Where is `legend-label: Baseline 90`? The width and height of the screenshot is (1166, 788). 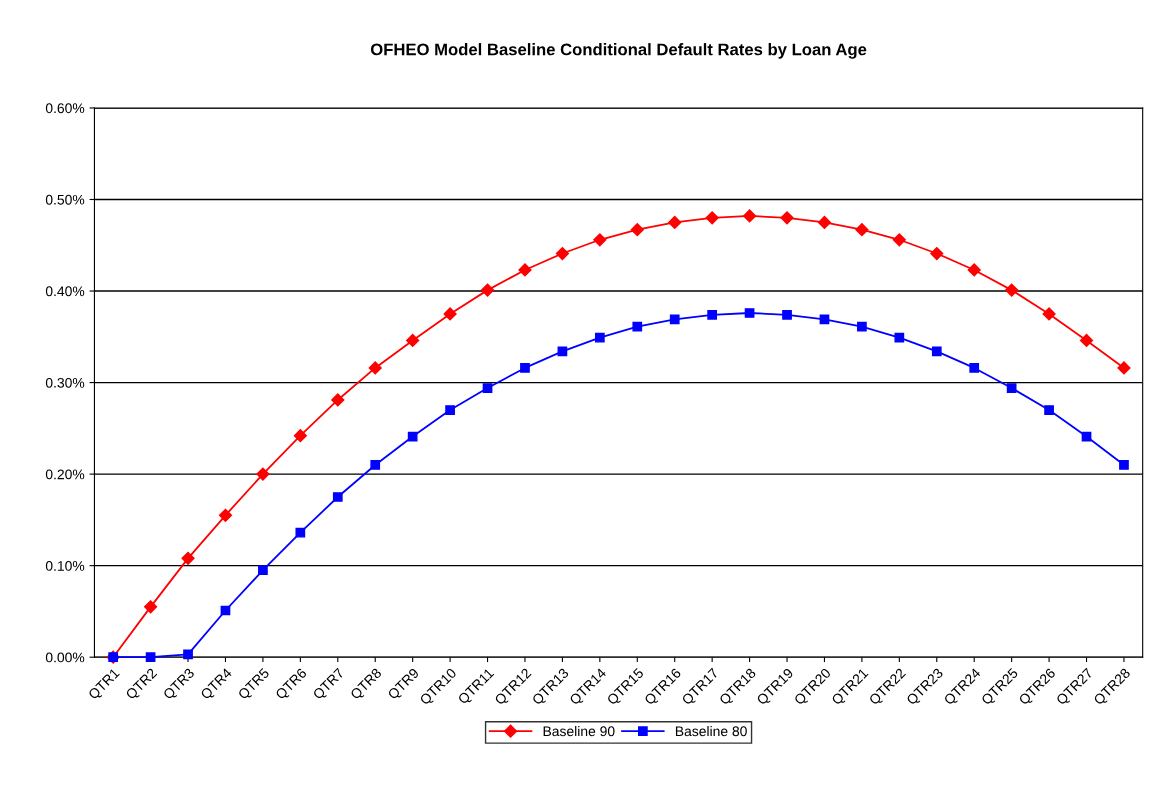
legend-label: Baseline 90 is located at coordinates (579, 731).